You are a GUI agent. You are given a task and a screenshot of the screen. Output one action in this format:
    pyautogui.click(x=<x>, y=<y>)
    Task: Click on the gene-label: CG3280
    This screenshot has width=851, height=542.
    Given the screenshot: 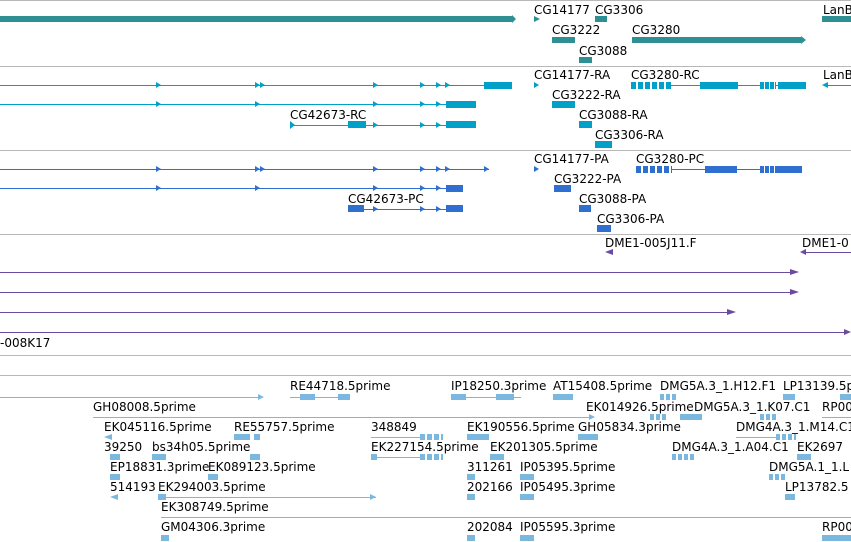 What is the action you would take?
    pyautogui.click(x=656, y=30)
    